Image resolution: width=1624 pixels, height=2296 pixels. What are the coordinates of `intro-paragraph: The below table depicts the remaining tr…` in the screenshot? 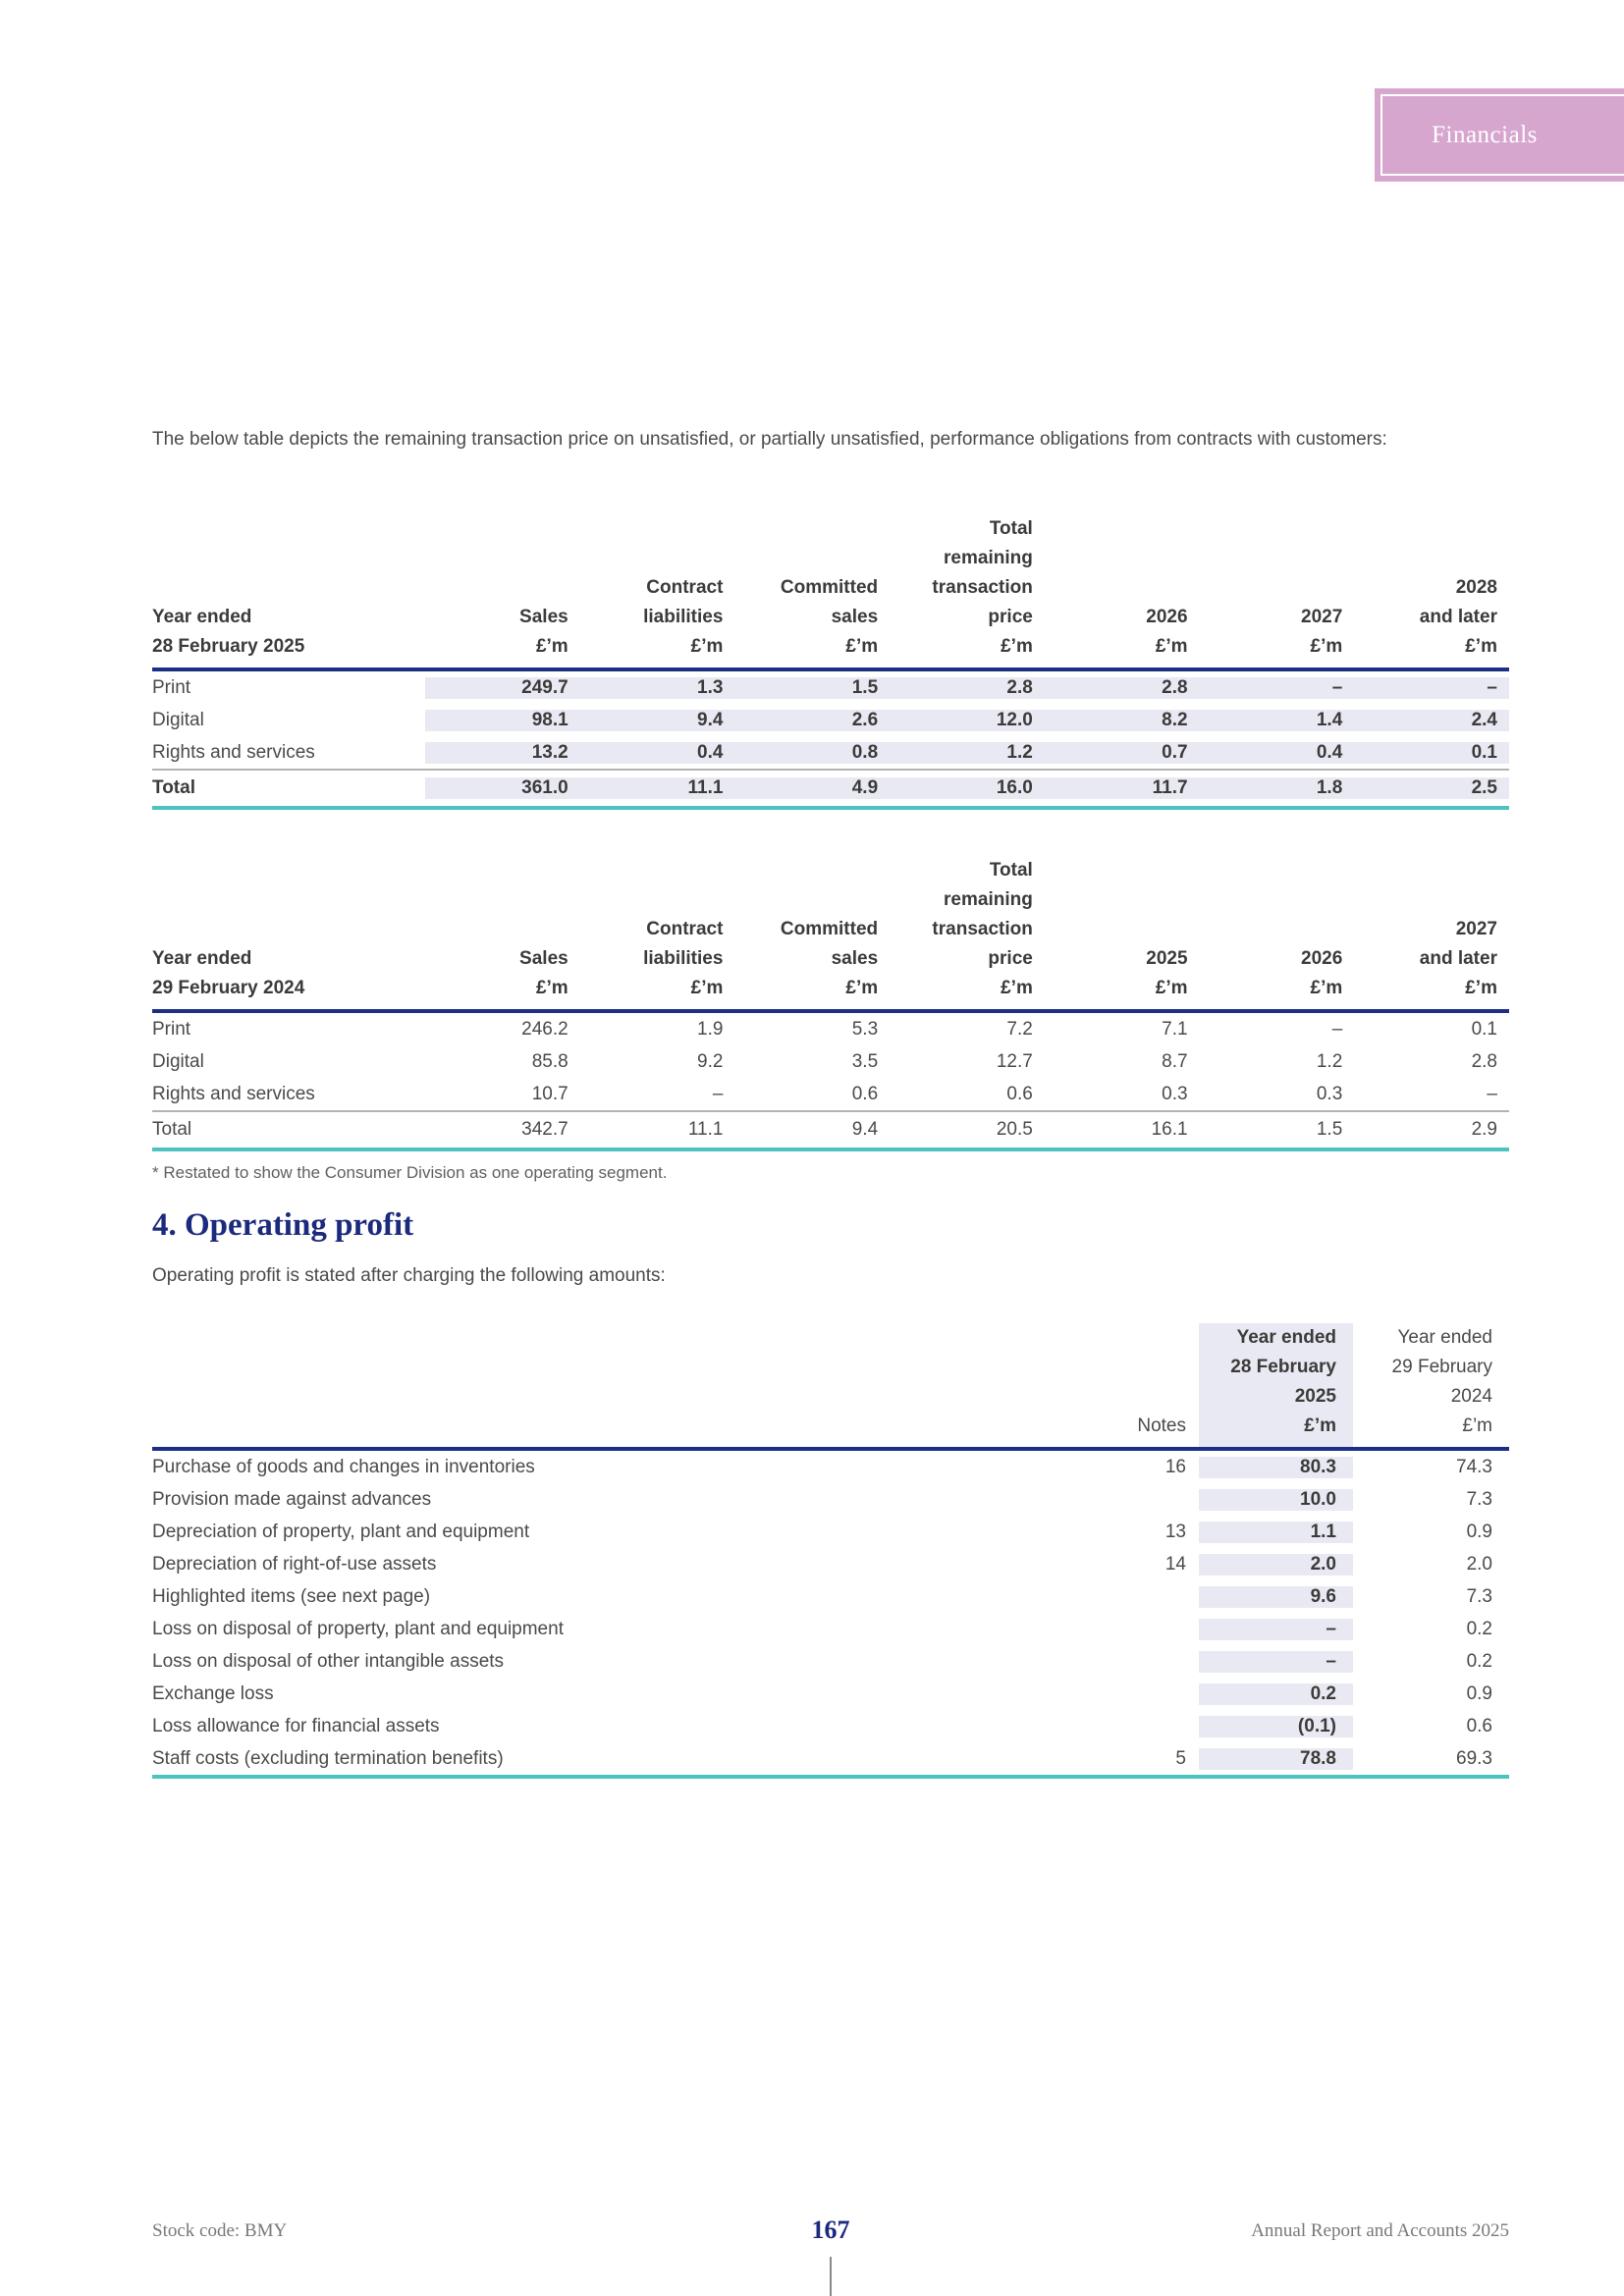 It's located at (769, 439).